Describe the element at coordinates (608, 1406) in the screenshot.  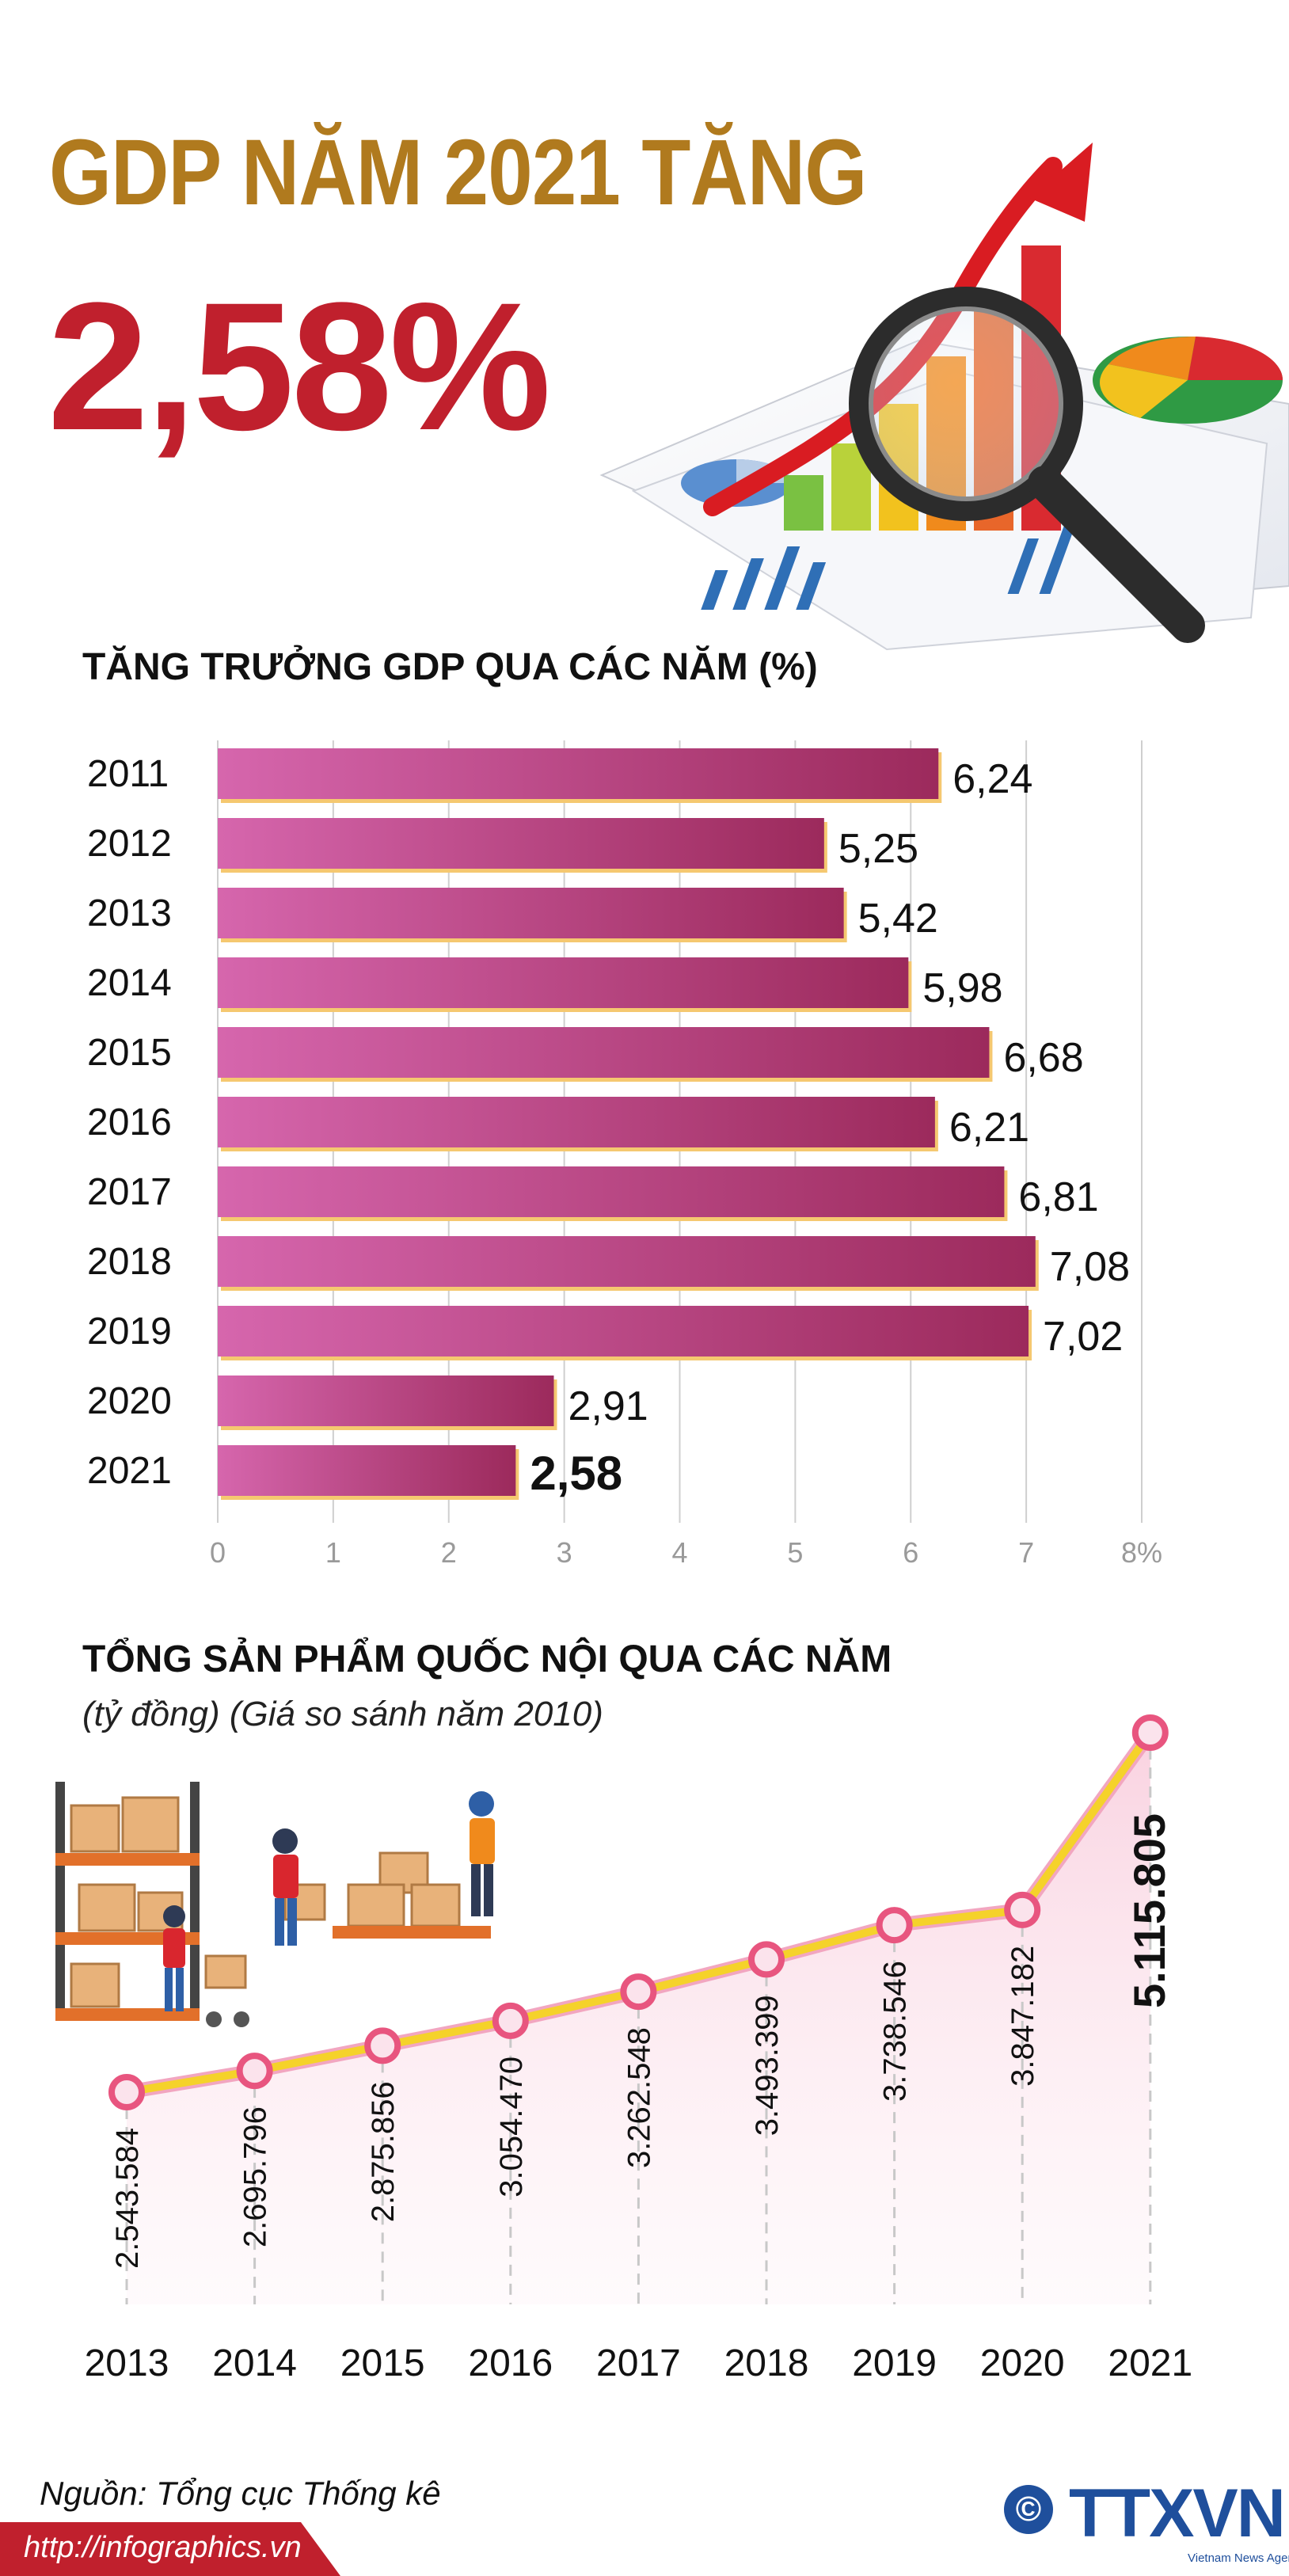
I see `bar-value-label: 2,91` at that location.